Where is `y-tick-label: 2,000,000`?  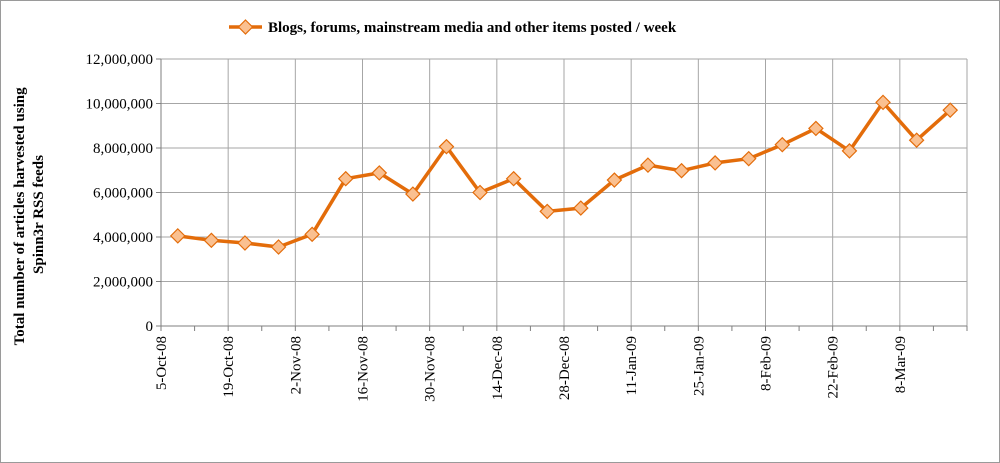 y-tick-label: 2,000,000 is located at coordinates (123, 283).